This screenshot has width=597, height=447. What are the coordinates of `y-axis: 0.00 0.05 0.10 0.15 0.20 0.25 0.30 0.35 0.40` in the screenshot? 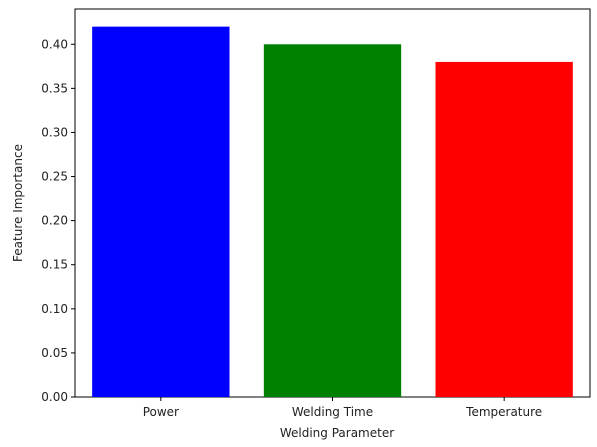 It's located at (58, 220).